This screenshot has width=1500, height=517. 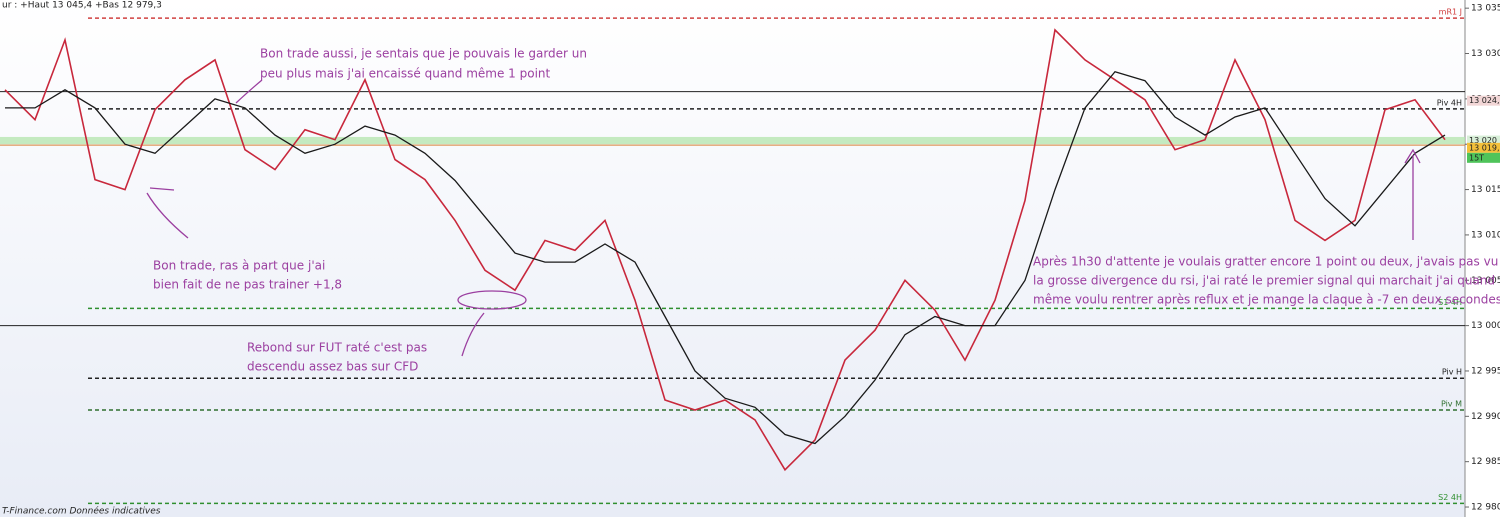 I want to click on axis-background, so click(x=1482, y=258).